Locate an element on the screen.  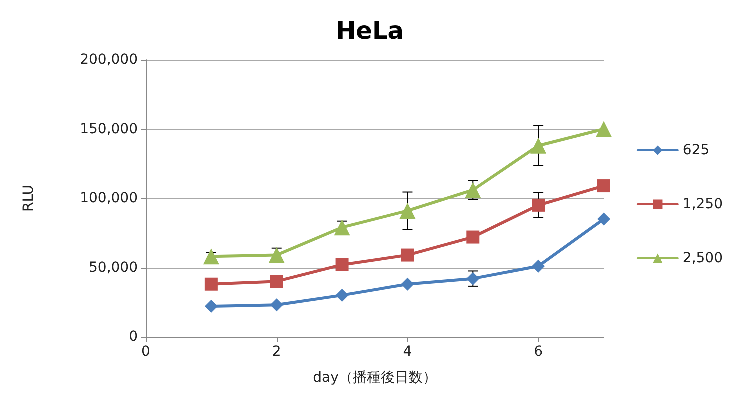
legend-label: 1,250 is located at coordinates (703, 204).